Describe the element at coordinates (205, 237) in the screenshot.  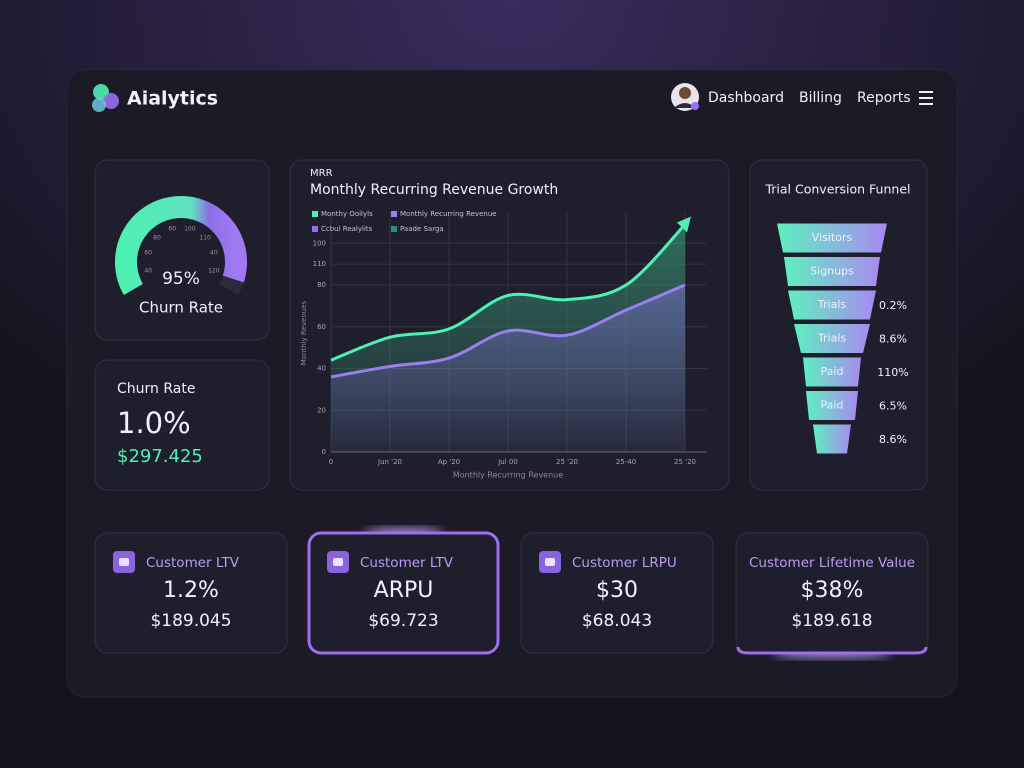
I see `gauge-tick-label: 110` at that location.